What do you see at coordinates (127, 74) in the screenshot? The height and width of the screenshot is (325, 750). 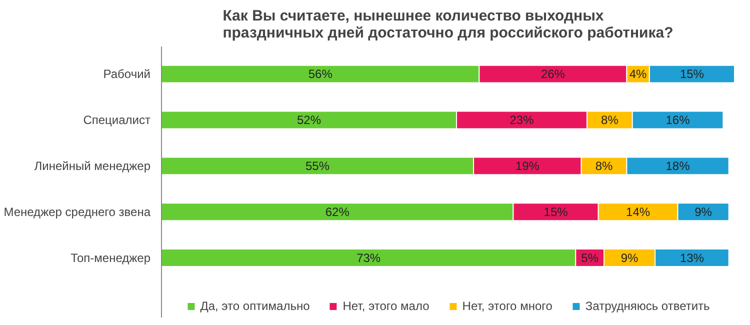 I see `y-tick-label: Рабочий` at bounding box center [127, 74].